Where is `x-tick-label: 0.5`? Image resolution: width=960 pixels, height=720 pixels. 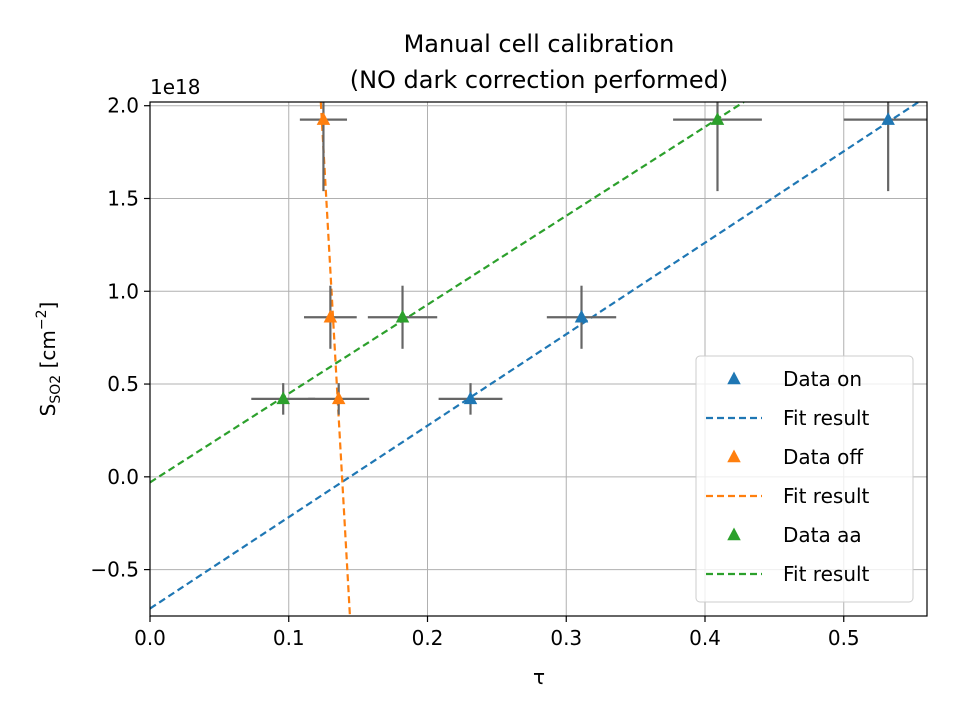 x-tick-label: 0.5 is located at coordinates (844, 638).